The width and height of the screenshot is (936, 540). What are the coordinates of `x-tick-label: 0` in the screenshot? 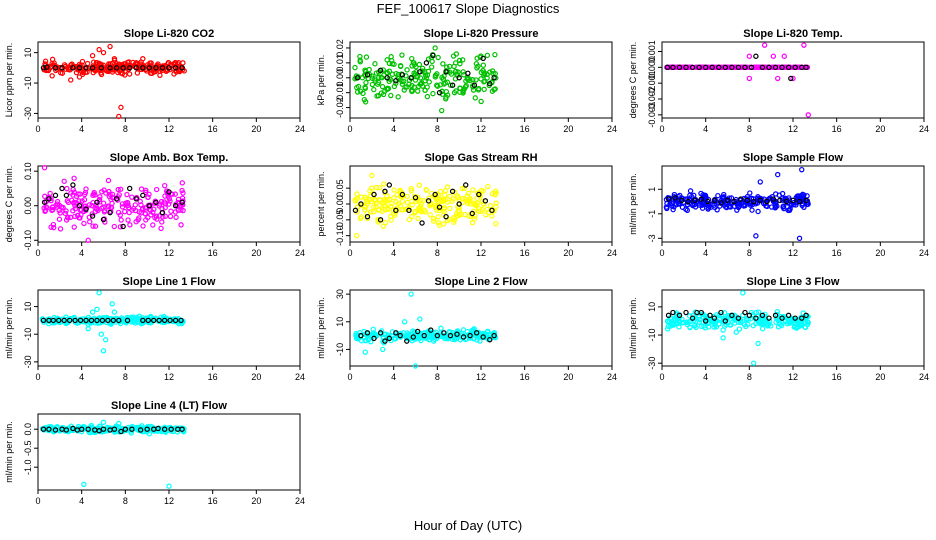 It's located at (37, 377).